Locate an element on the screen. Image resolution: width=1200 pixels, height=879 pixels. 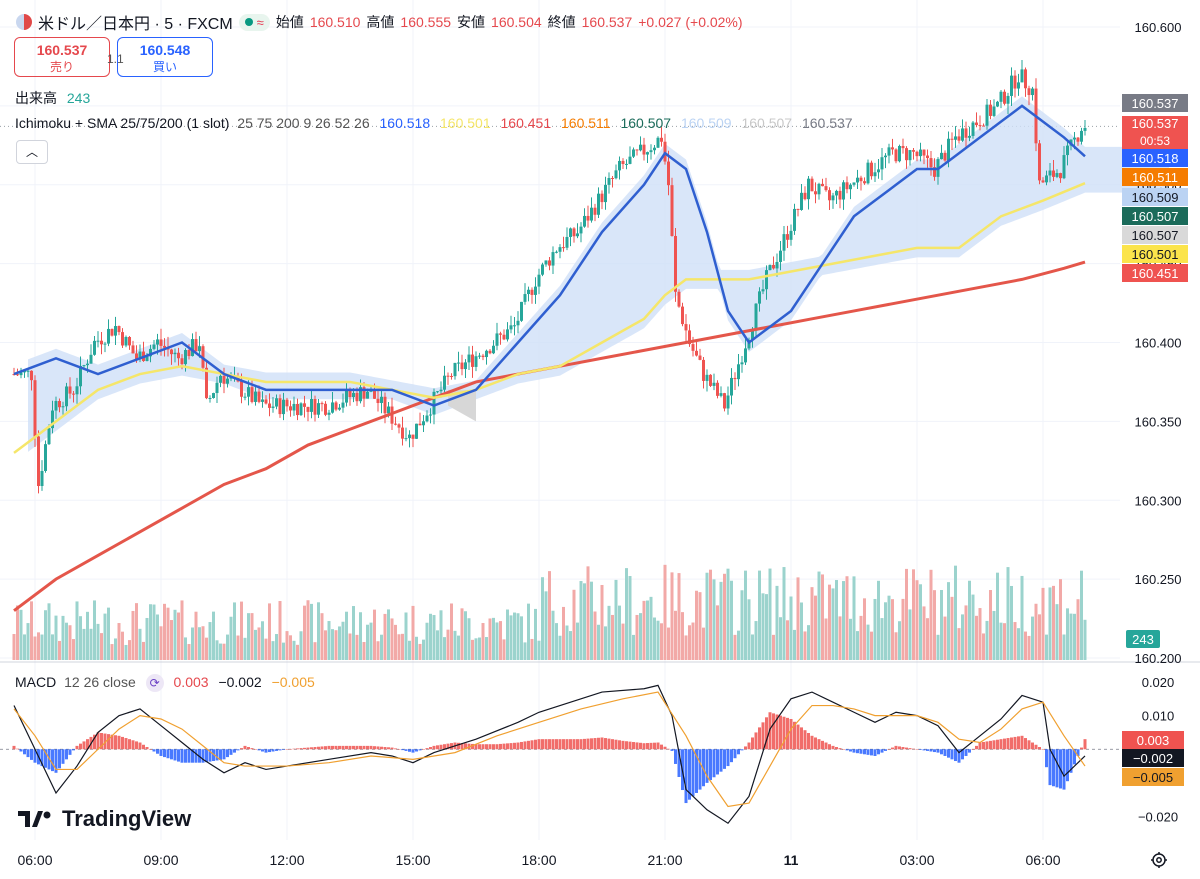
sell-label: 売り is located at coordinates (61, 67).